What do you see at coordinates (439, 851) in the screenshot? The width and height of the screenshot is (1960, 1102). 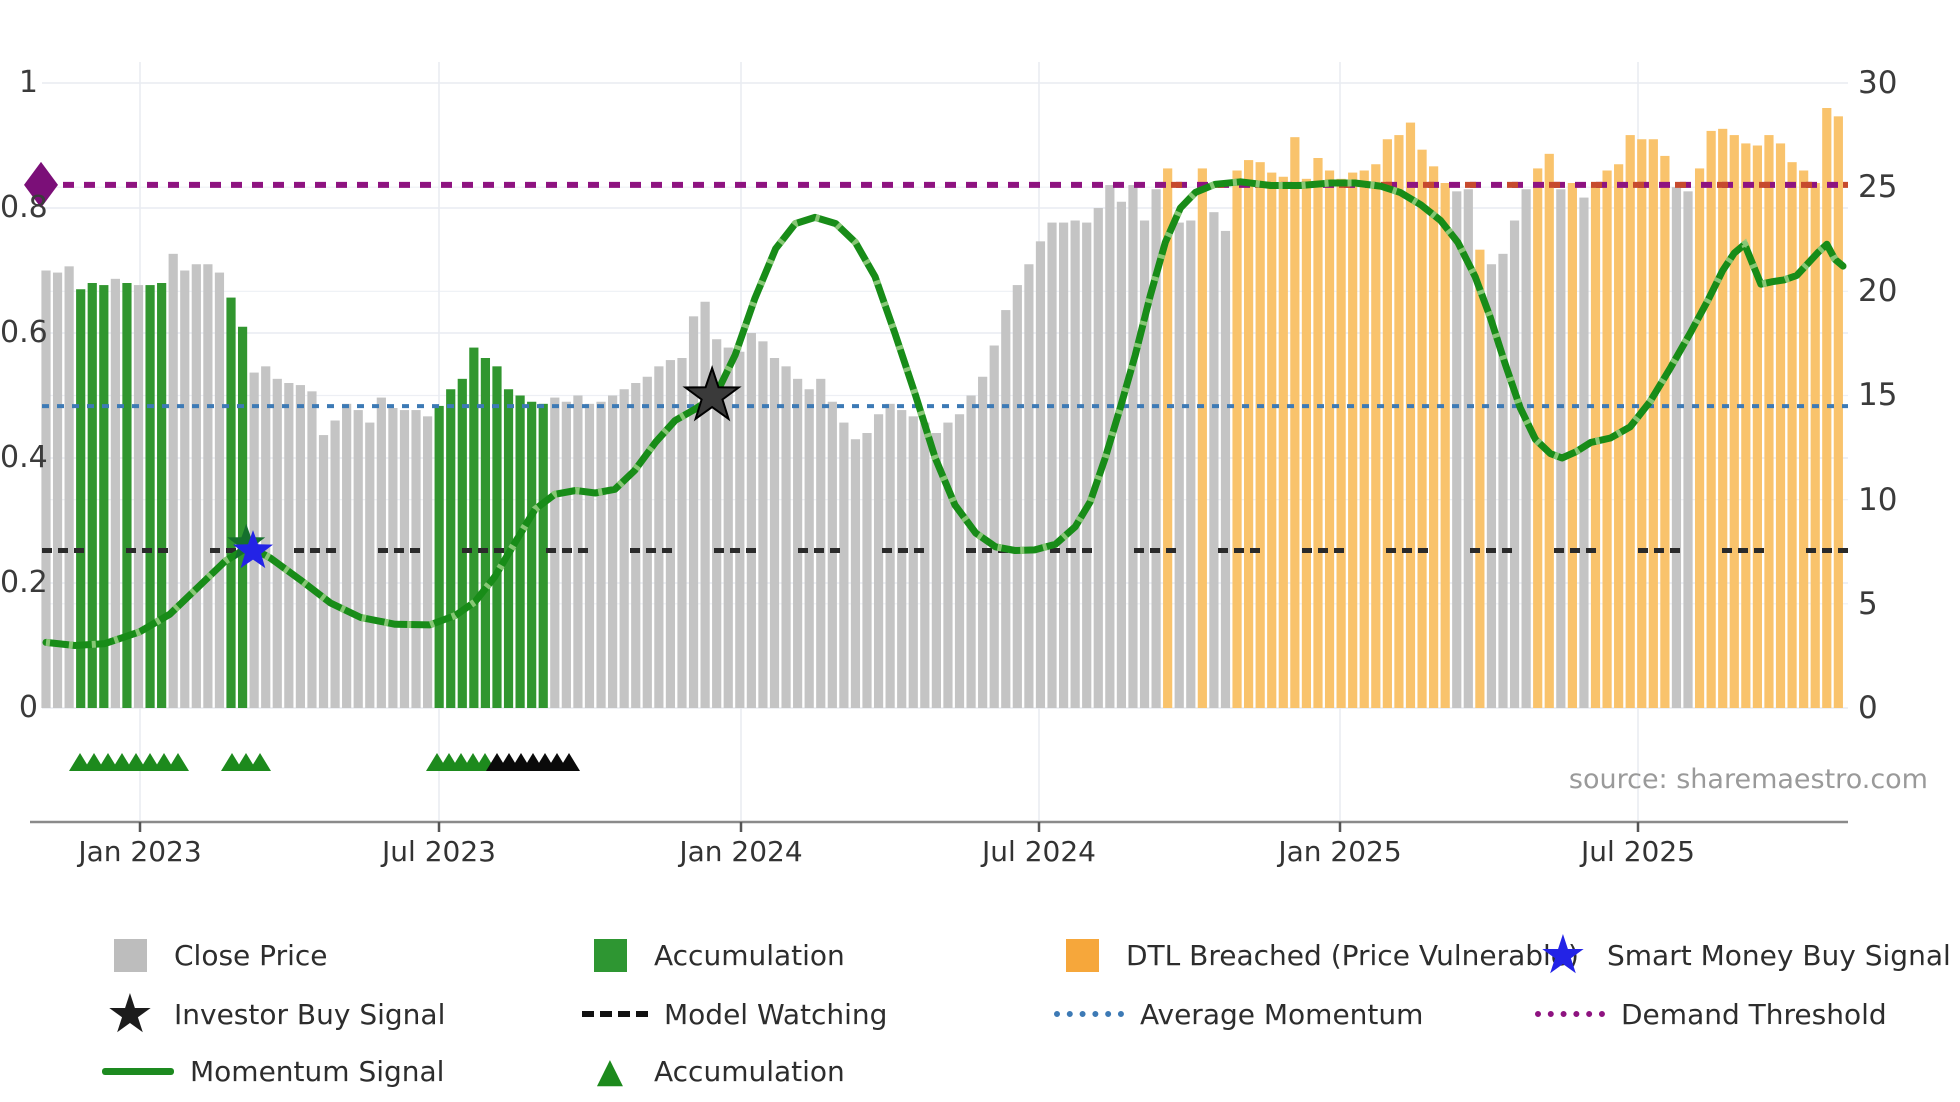 I see `x-axis-tick: Jul 2023` at bounding box center [439, 851].